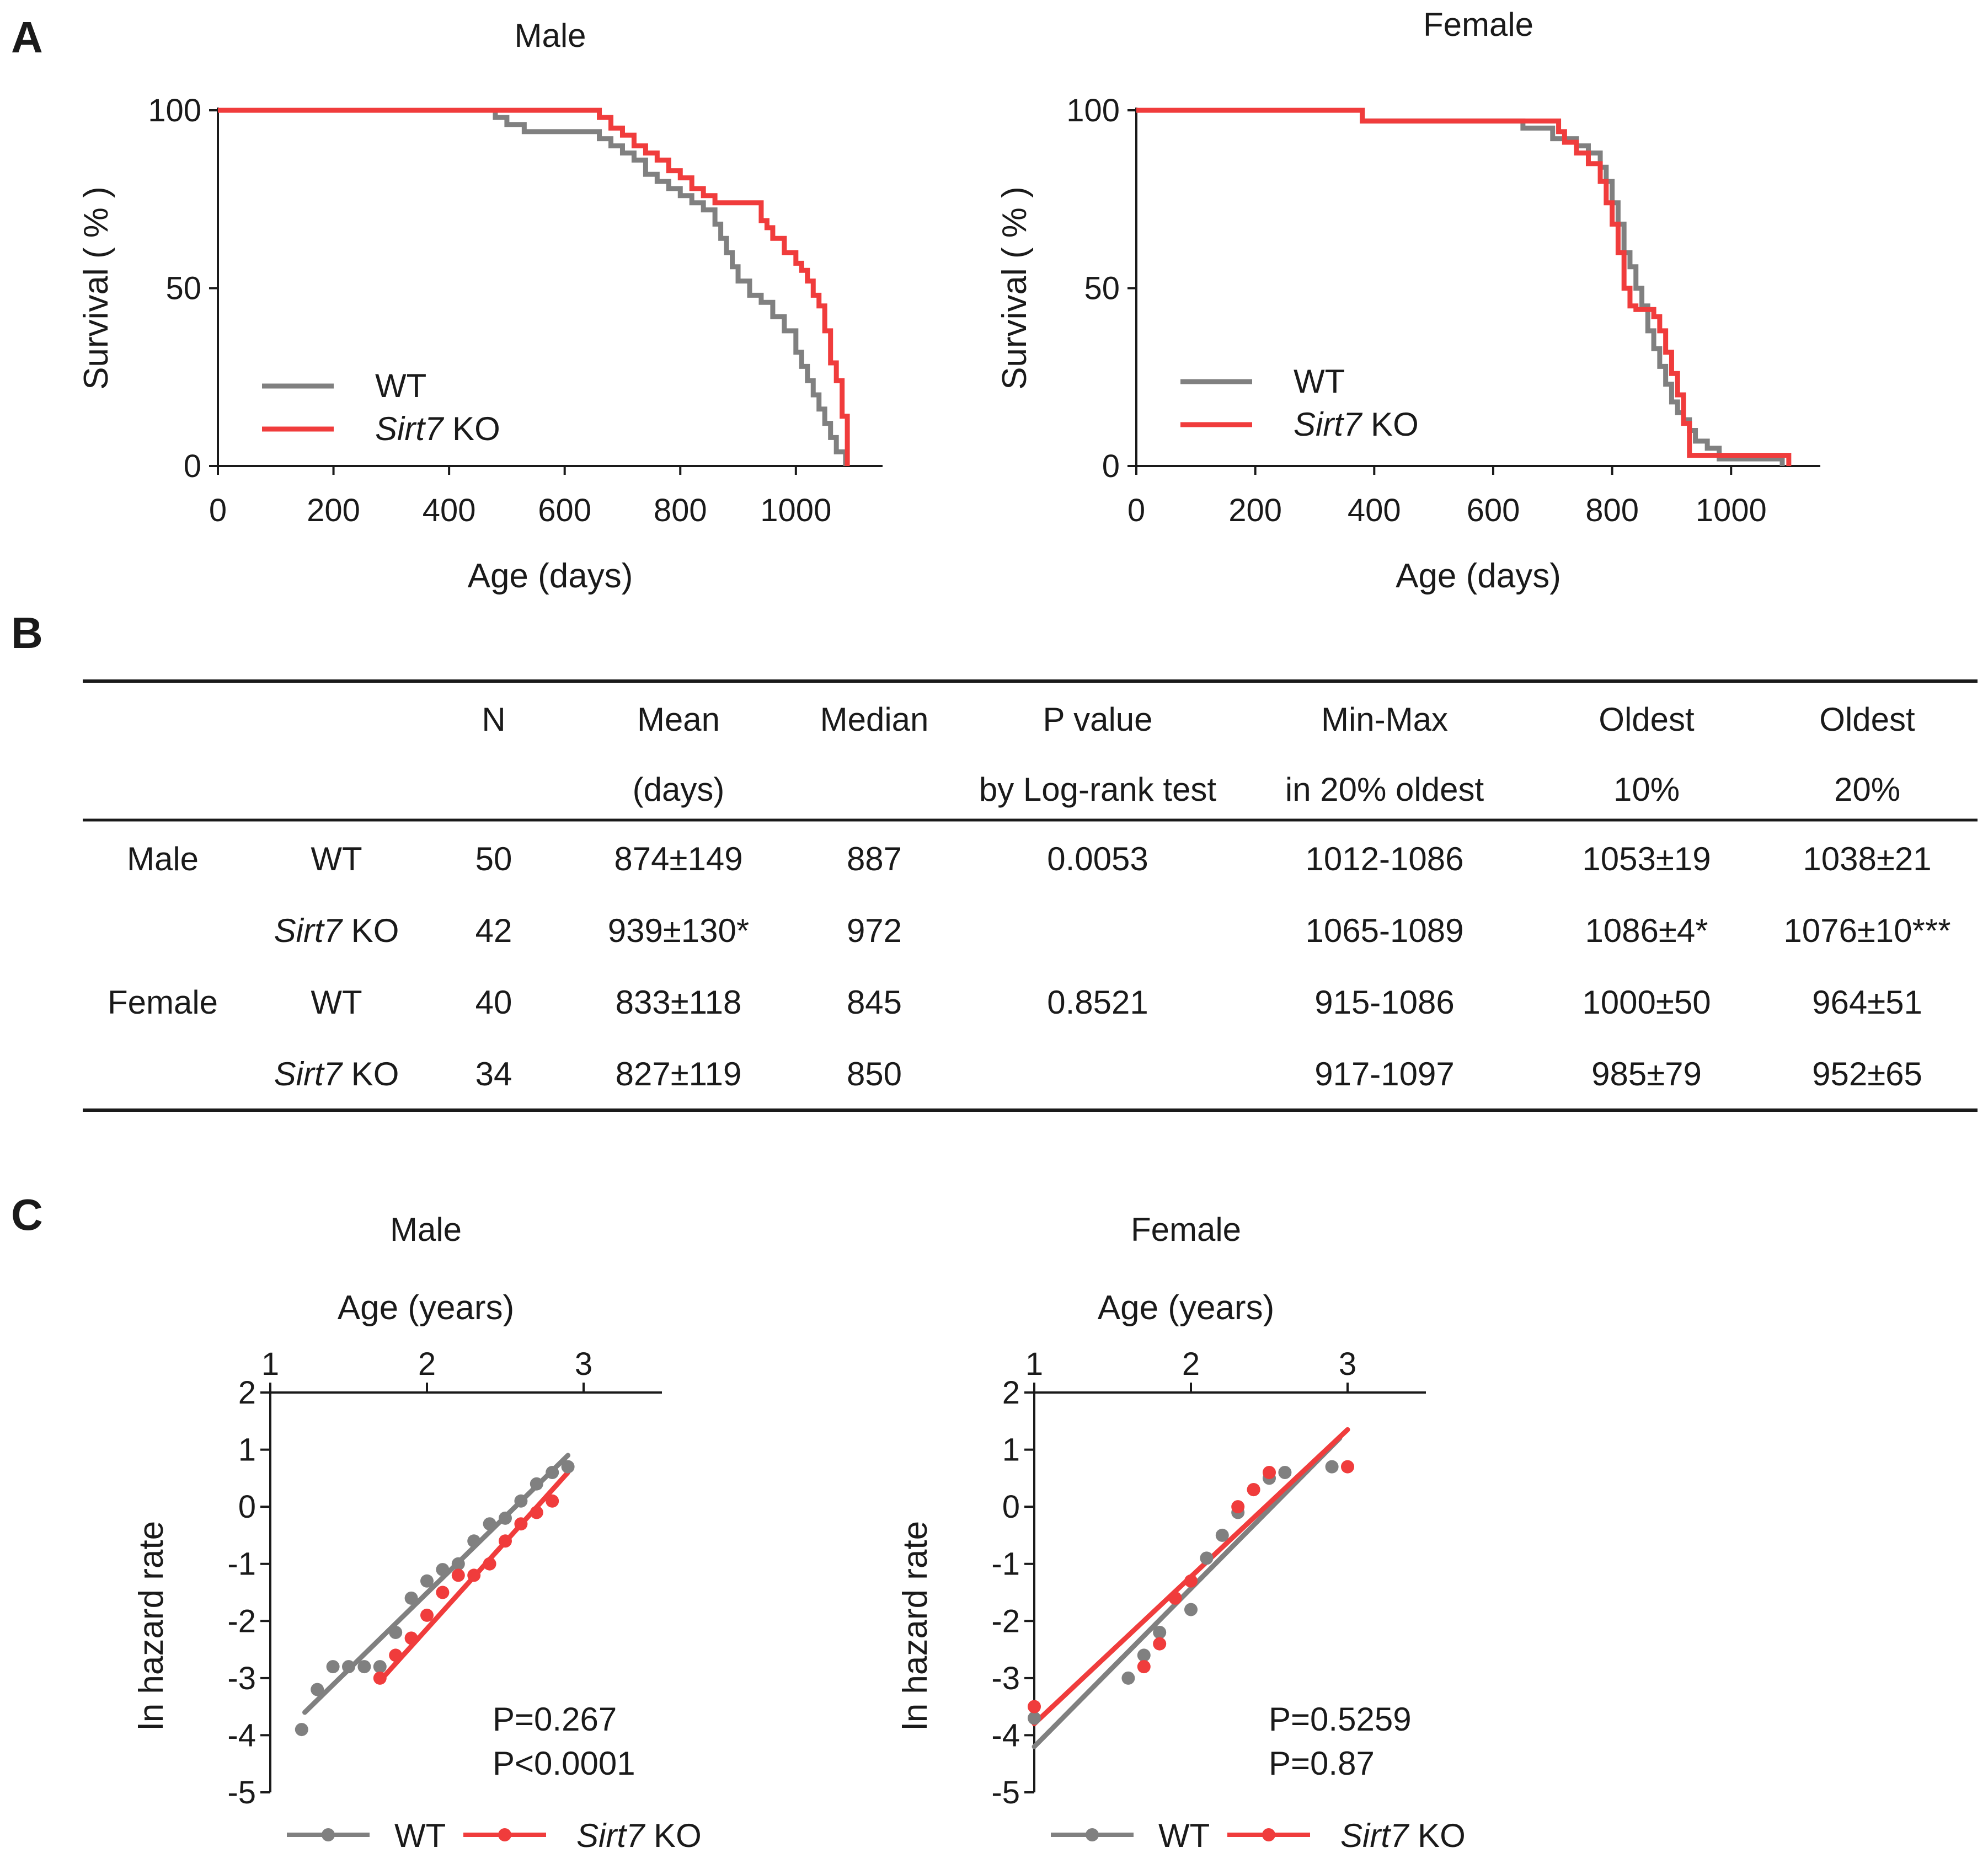  Describe the element at coordinates (27, 37) in the screenshot. I see `panel-label-a: A` at that location.